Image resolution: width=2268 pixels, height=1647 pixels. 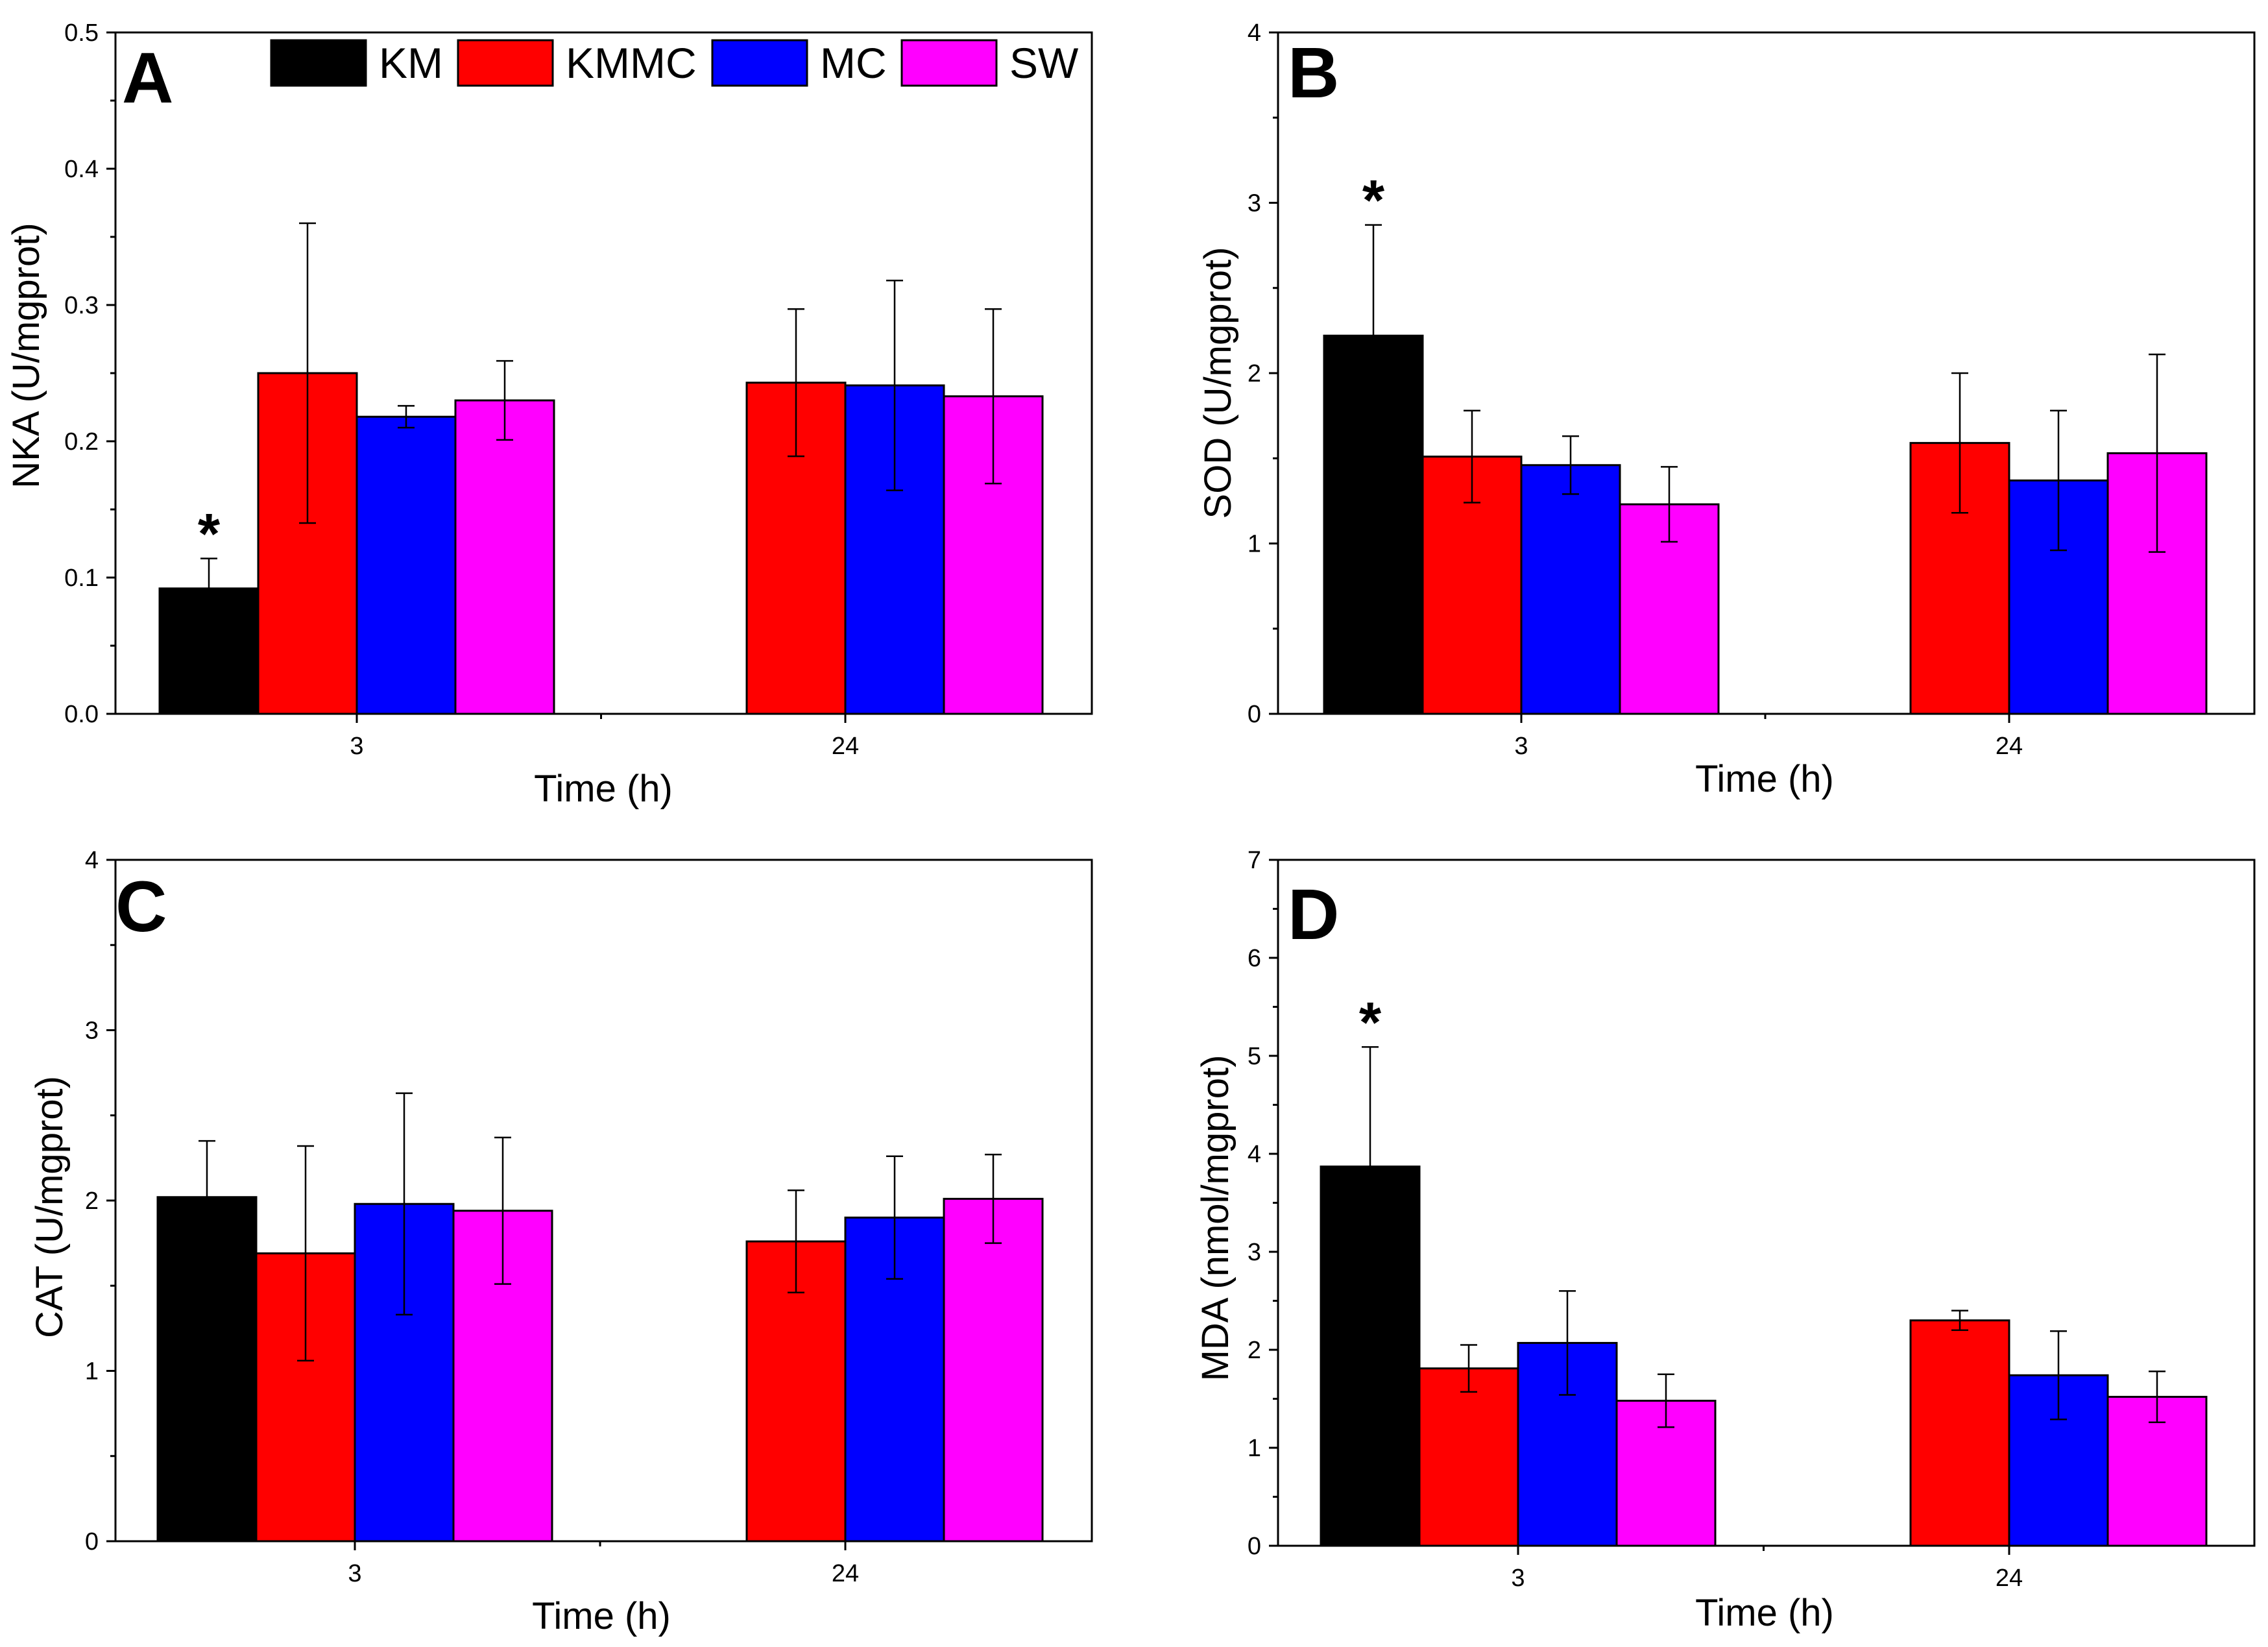 What do you see at coordinates (1254, 1448) in the screenshot?
I see `panel-d-y-tick-label: 1` at bounding box center [1254, 1448].